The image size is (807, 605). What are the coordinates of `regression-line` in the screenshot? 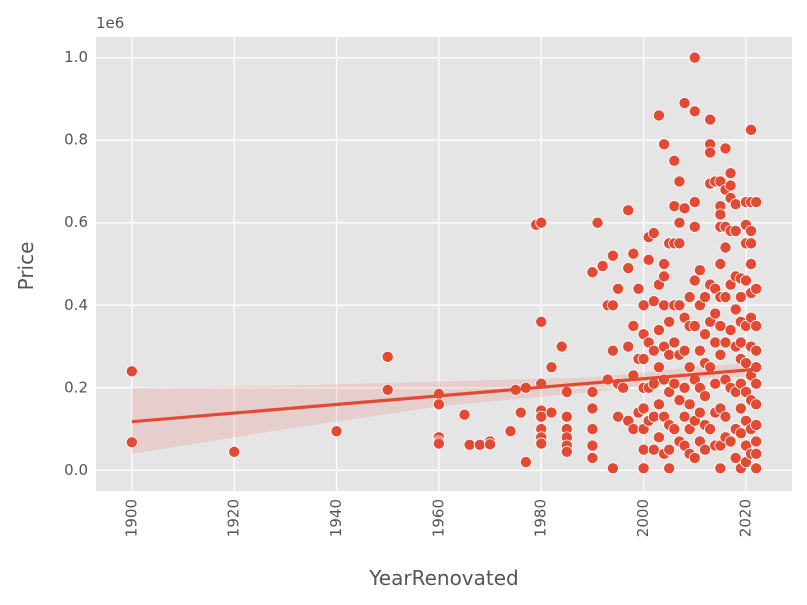 It's located at (444, 395).